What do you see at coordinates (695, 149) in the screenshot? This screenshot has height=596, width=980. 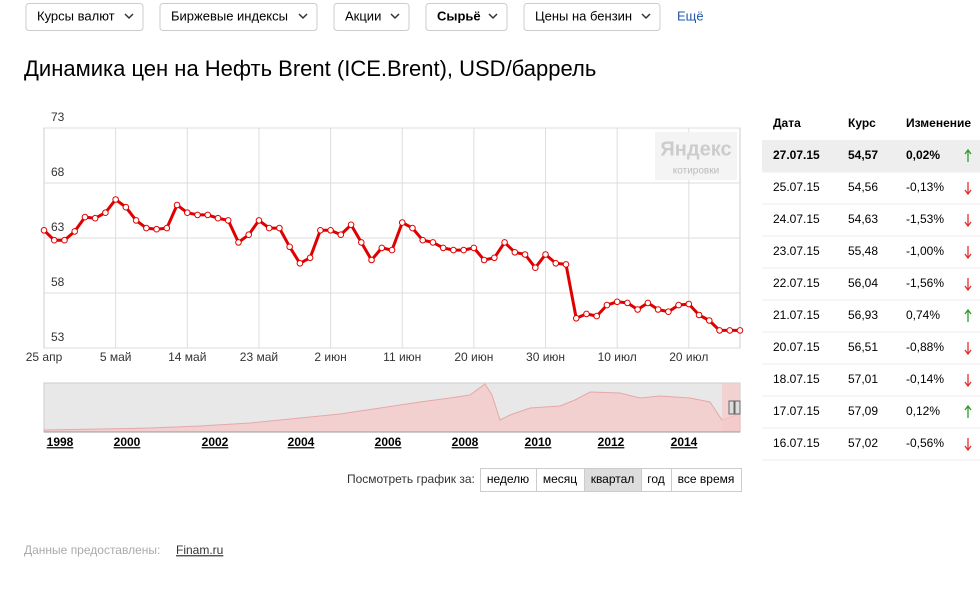 I see `watermark-brand: Яндекс` at bounding box center [695, 149].